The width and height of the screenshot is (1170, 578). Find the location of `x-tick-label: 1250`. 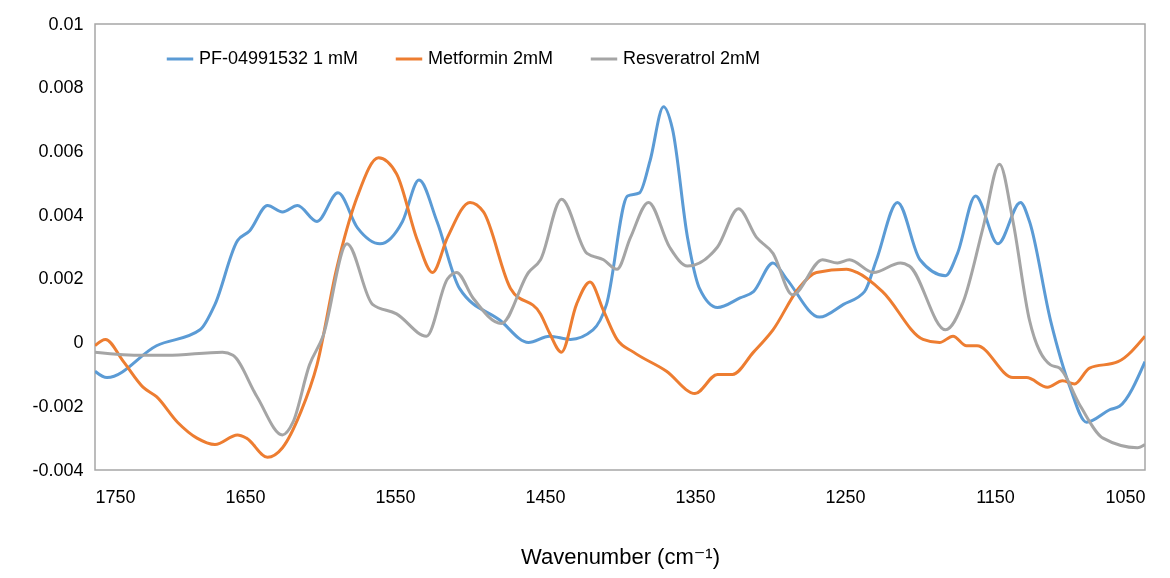

x-tick-label: 1250 is located at coordinates (845, 496).